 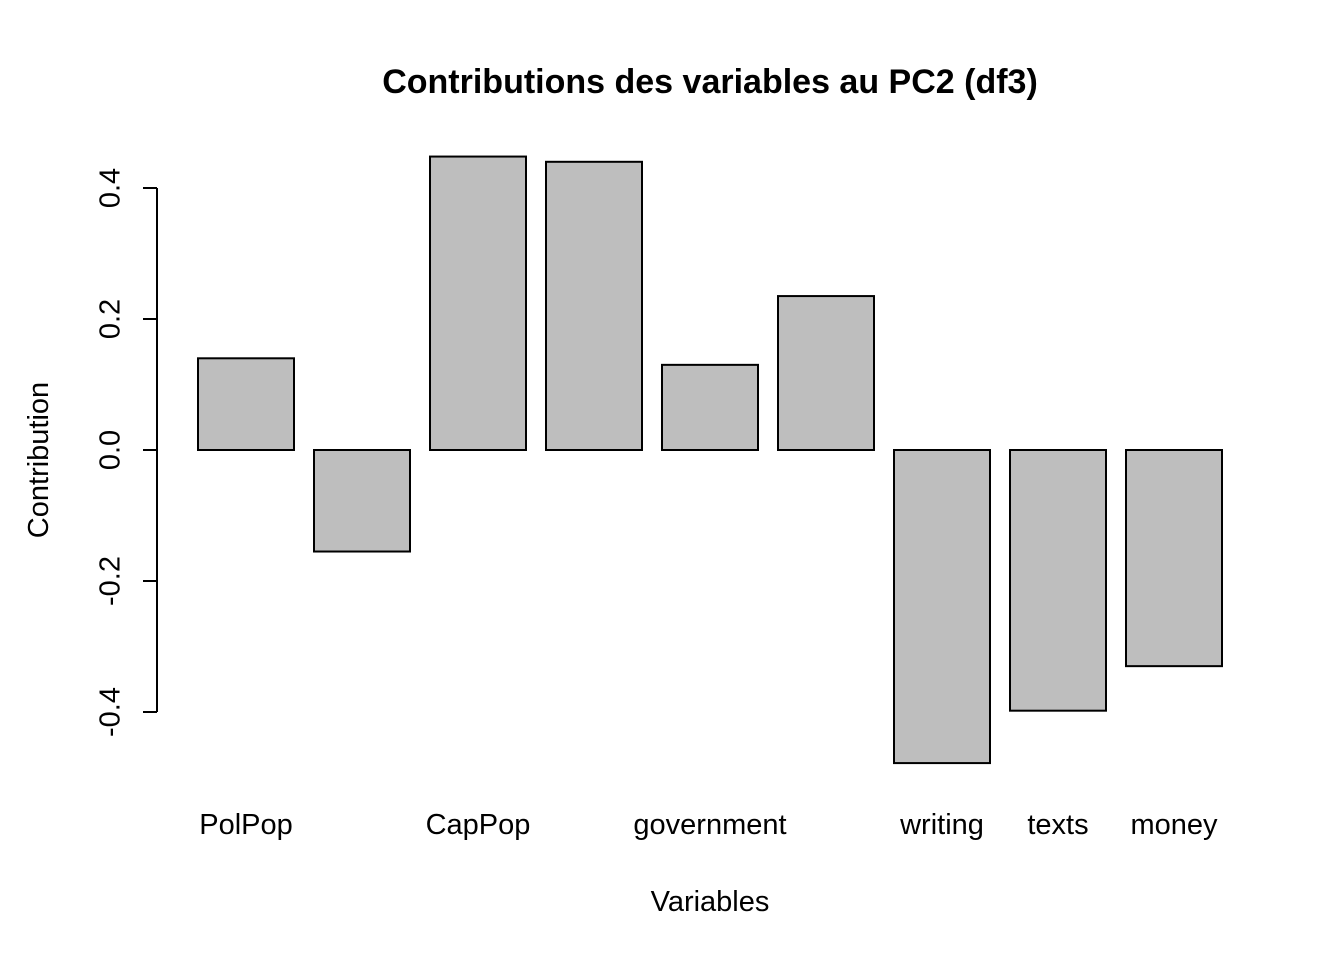 I want to click on y-tick-label: 0.4, so click(x=111, y=188).